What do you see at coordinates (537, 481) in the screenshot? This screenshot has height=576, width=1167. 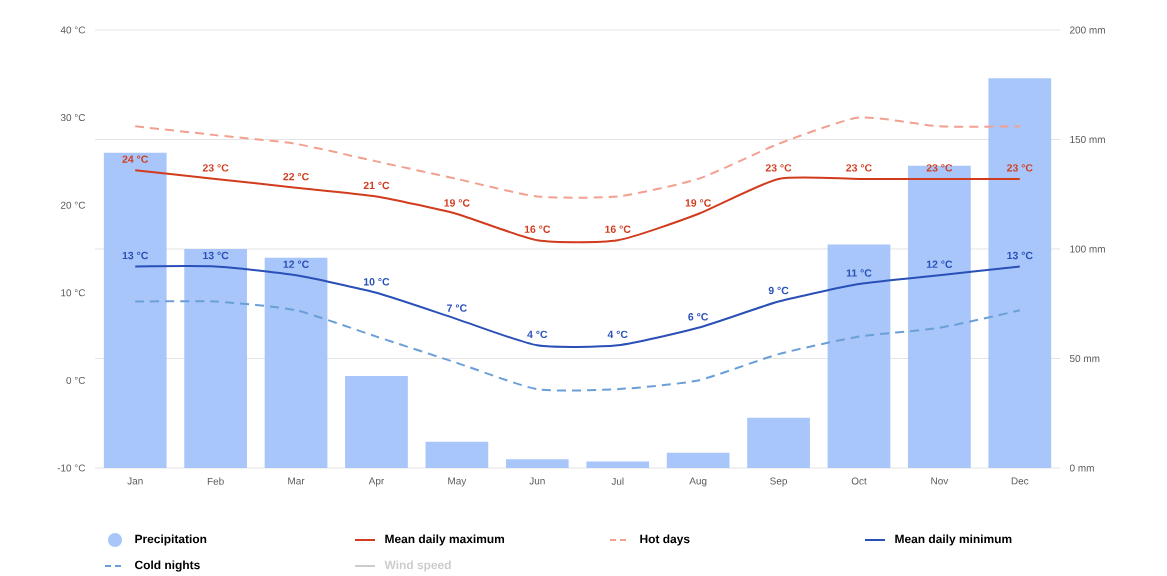 I see `x-tick-label: Jun` at bounding box center [537, 481].